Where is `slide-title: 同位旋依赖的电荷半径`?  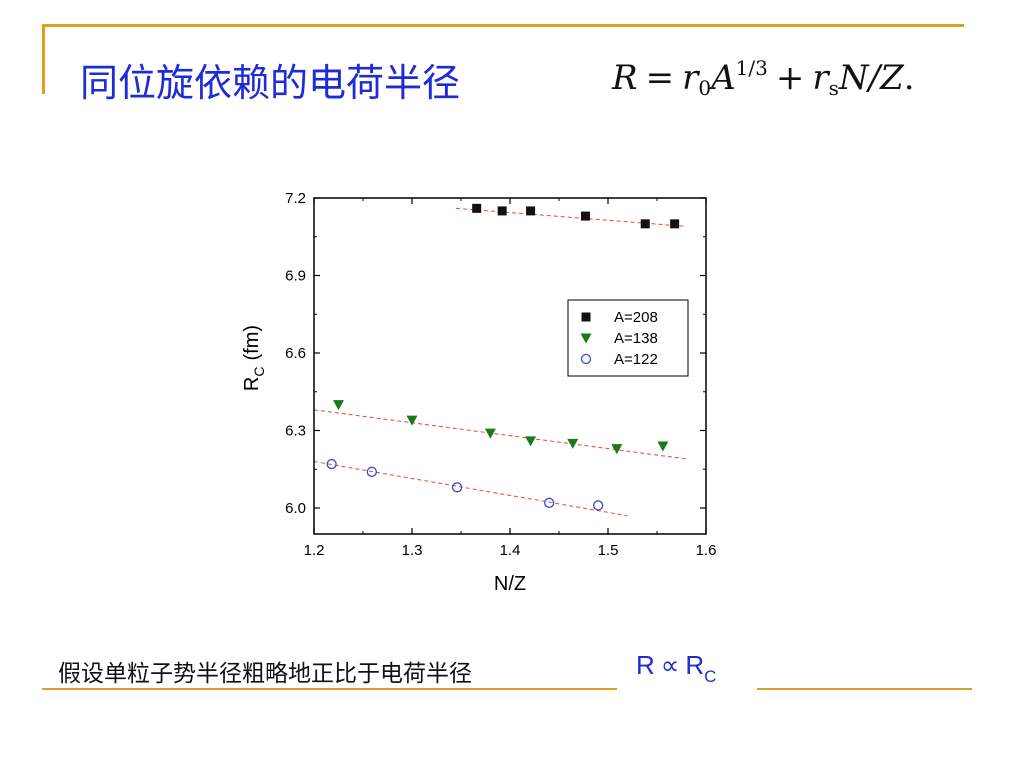
slide-title: 同位旋依赖的电荷半径 is located at coordinates (270, 83).